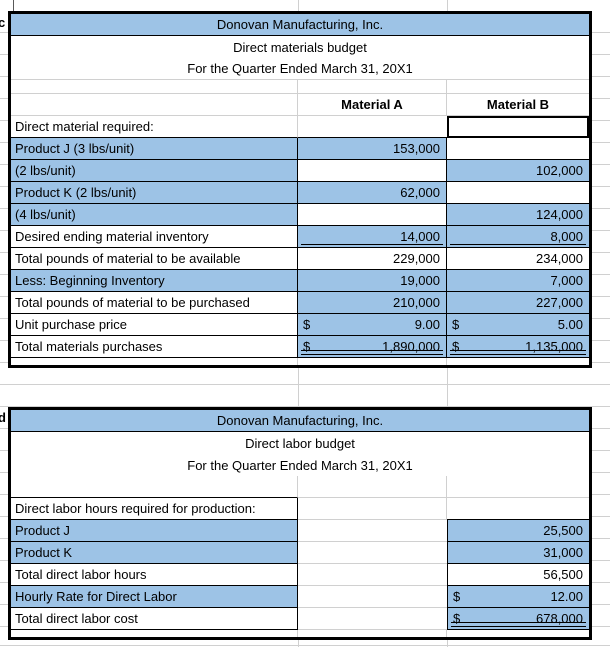  I want to click on cell-label: Total pounds of material to be available, so click(154, 259).